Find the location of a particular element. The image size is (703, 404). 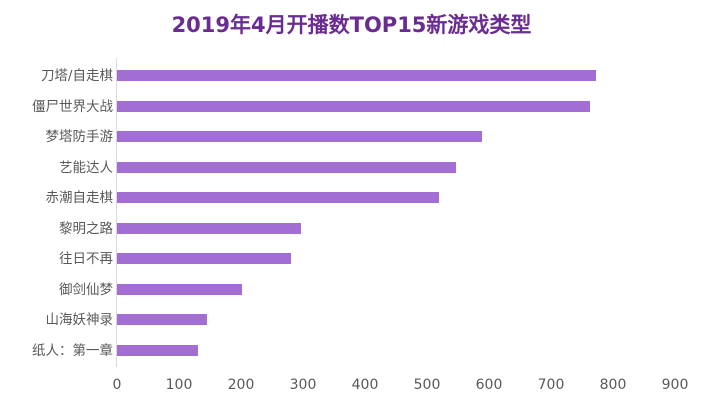

x-tick-label: 400 is located at coordinates (365, 385).